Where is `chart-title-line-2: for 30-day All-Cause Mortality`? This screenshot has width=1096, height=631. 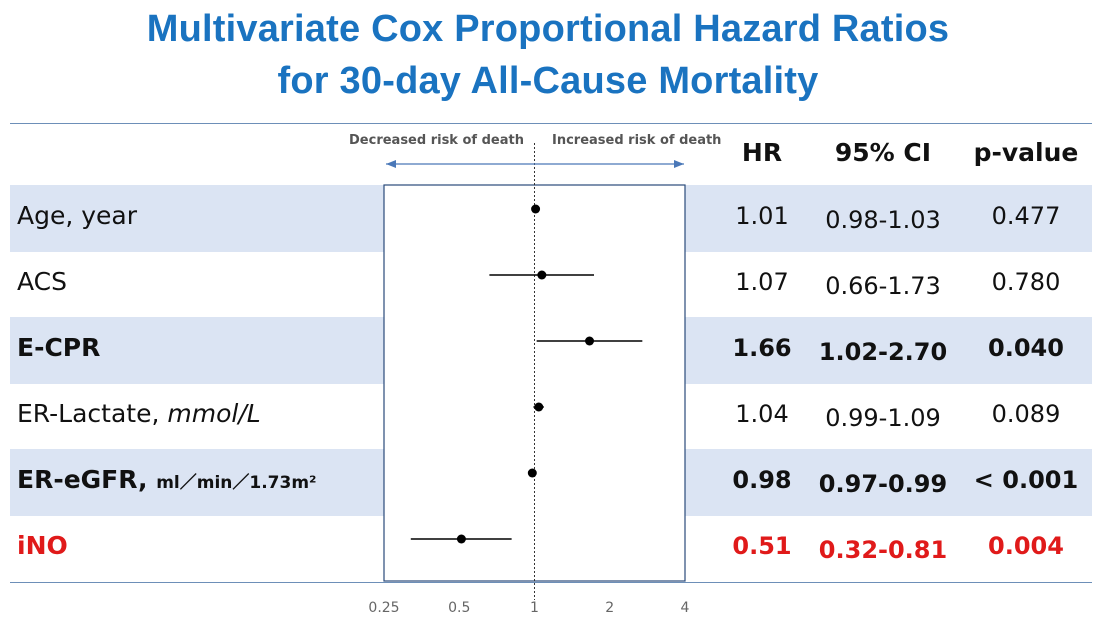
chart-title-line-2: for 30-day All-Cause Mortality is located at coordinates (548, 81).